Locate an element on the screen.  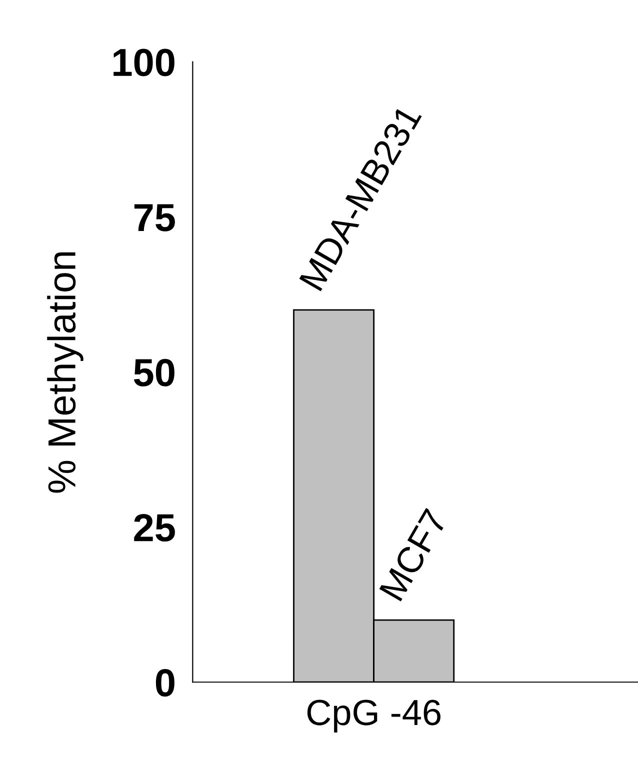
y-tick-label: 25 is located at coordinates (154, 528).